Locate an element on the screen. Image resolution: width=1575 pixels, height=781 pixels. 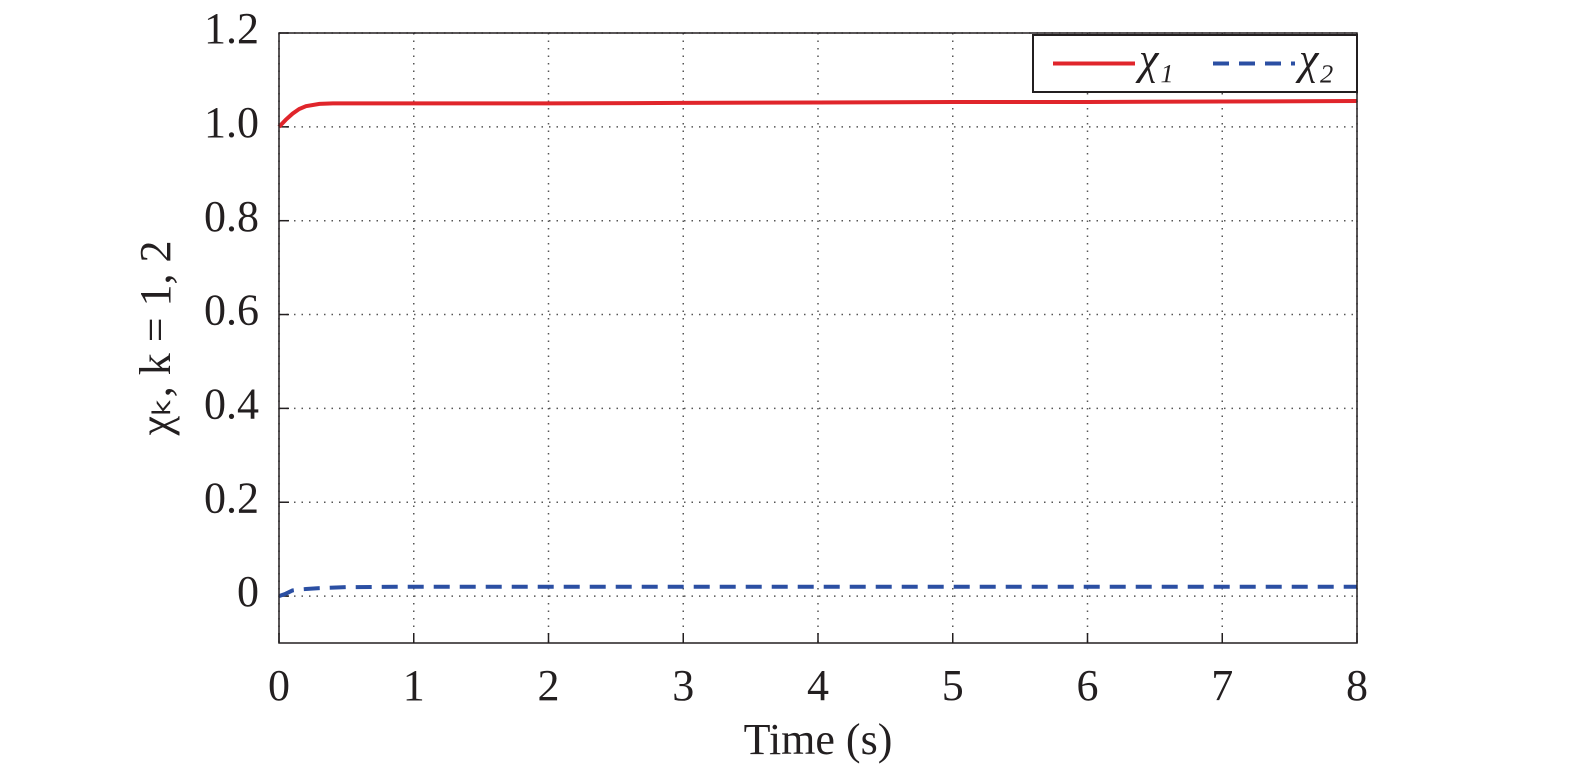
x-tick-label: 4 is located at coordinates (818, 685).